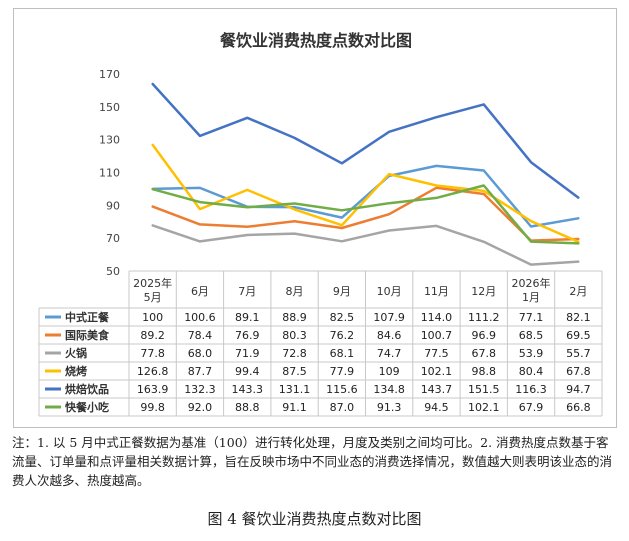 This screenshot has width=629, height=541. I want to click on y-tick-label: 150, so click(109, 107).